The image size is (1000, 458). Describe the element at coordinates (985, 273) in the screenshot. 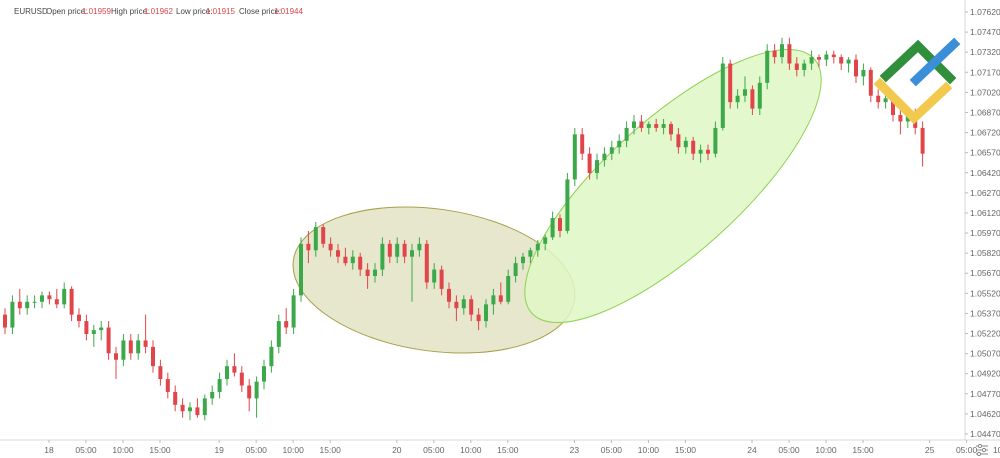

I see `y-tick-label: 1.05670` at that location.